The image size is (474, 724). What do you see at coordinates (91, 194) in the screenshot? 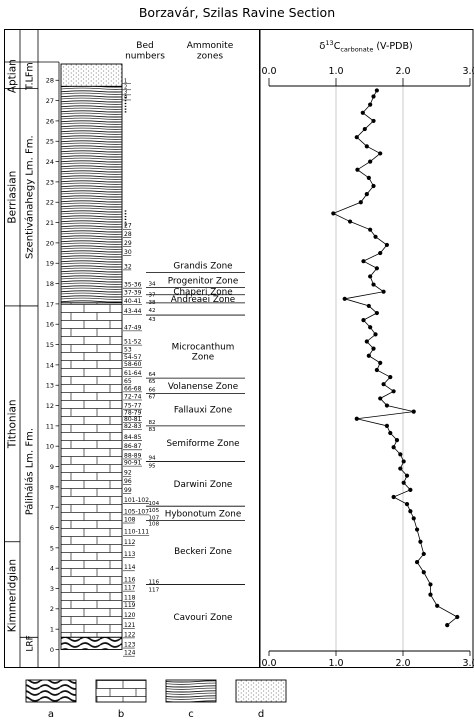
I see `lithology-unit-c` at bounding box center [91, 194].